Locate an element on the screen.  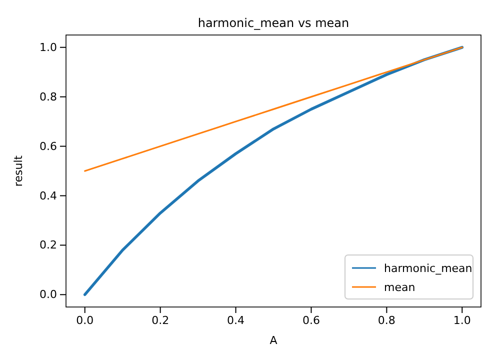
x-tick-label: 0.8 is located at coordinates (387, 320).